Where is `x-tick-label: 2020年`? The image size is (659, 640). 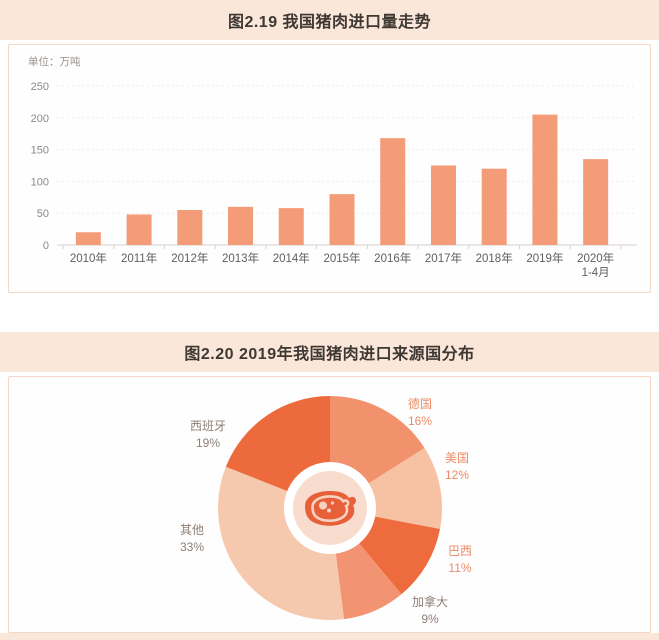 x-tick-label: 2020年 is located at coordinates (595, 258).